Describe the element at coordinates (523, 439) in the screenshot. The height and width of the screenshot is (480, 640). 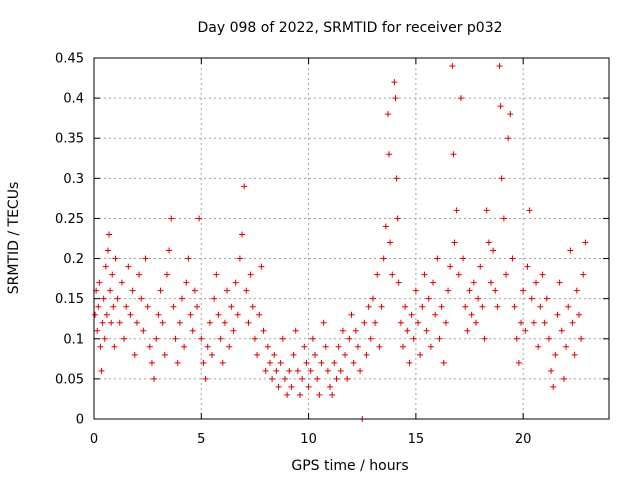
I see `x-tick-label: 20` at that location.